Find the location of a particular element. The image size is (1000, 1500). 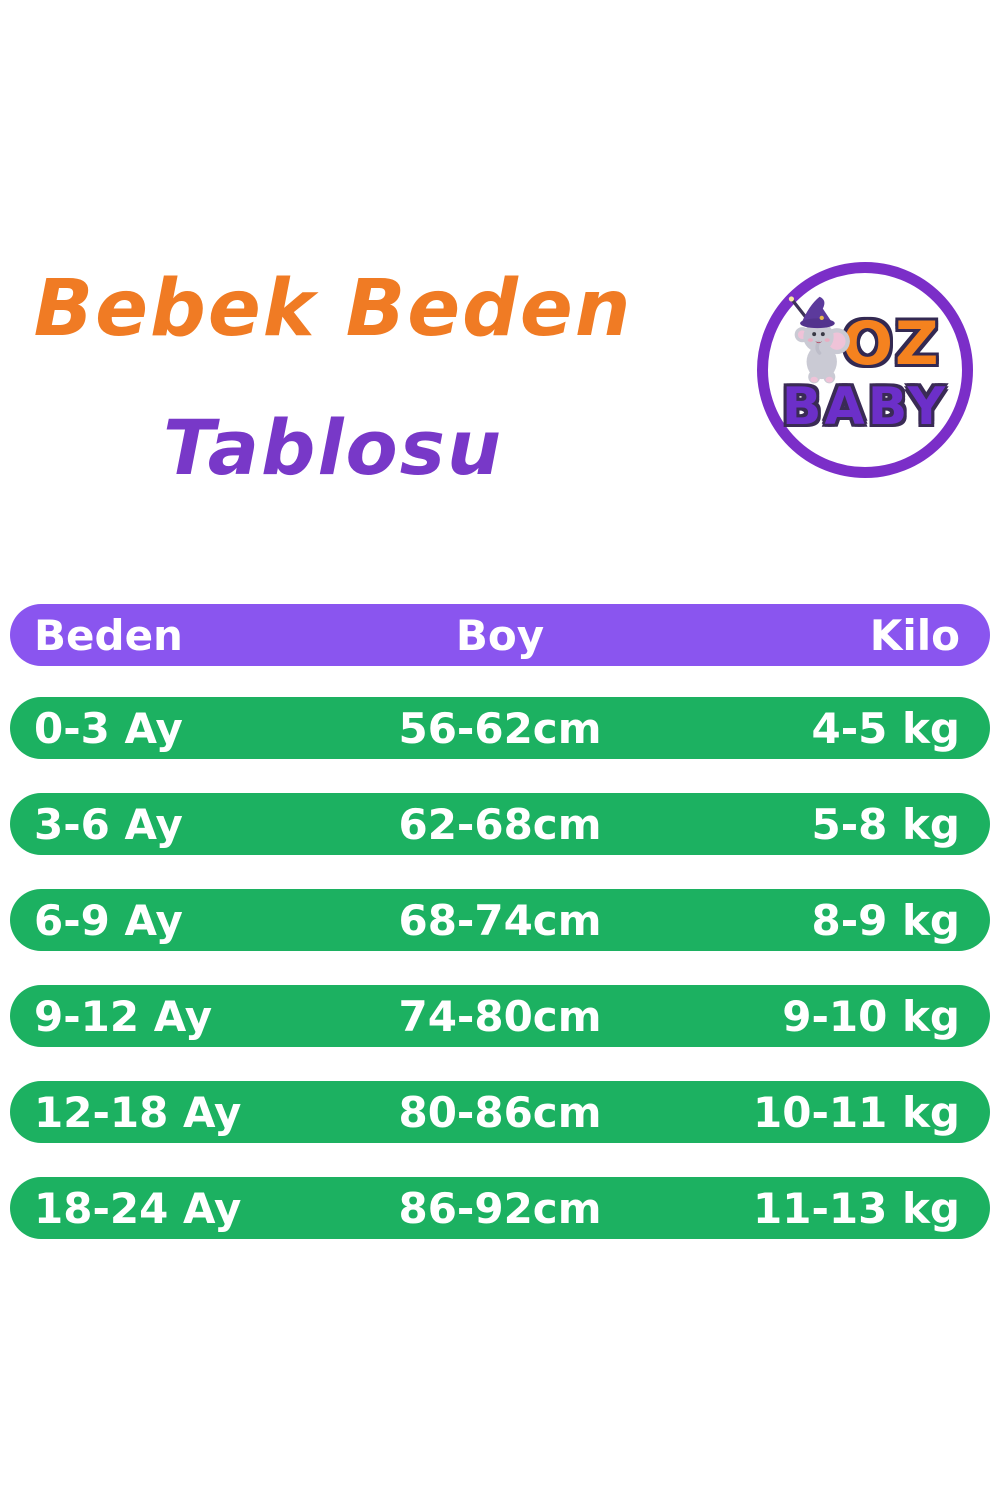

cell-height: 62-68cm is located at coordinates (500, 824).